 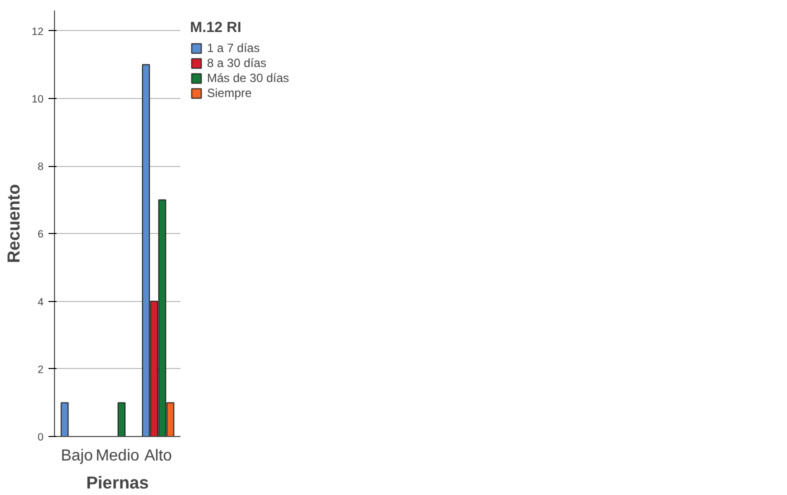 I want to click on legend-label: 8 a 30 días, so click(x=236, y=63).